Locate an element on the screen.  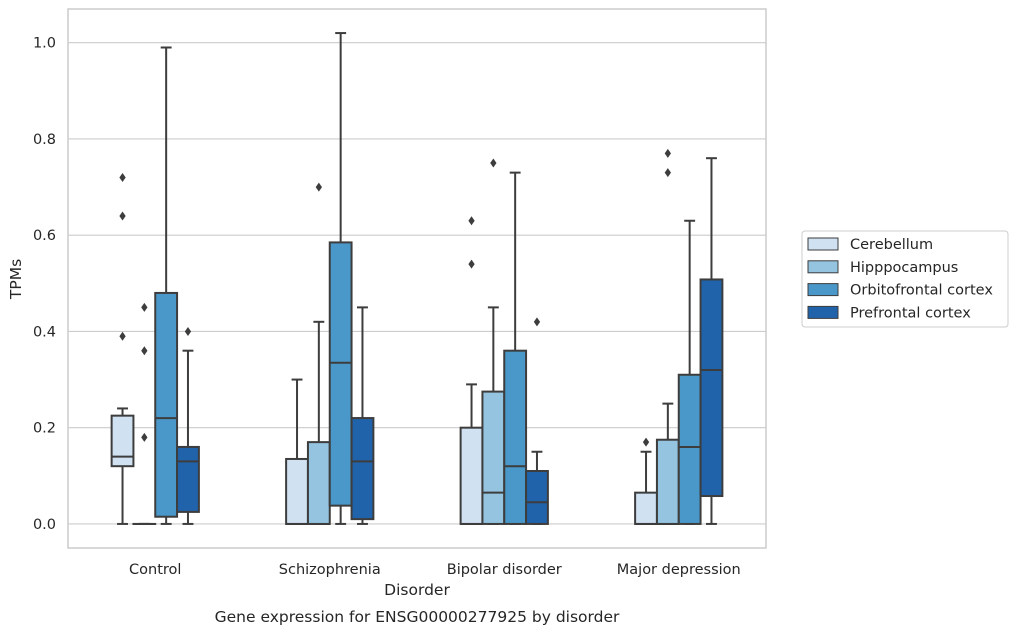
legend-label: Prefrontal cortex is located at coordinates (910, 313).